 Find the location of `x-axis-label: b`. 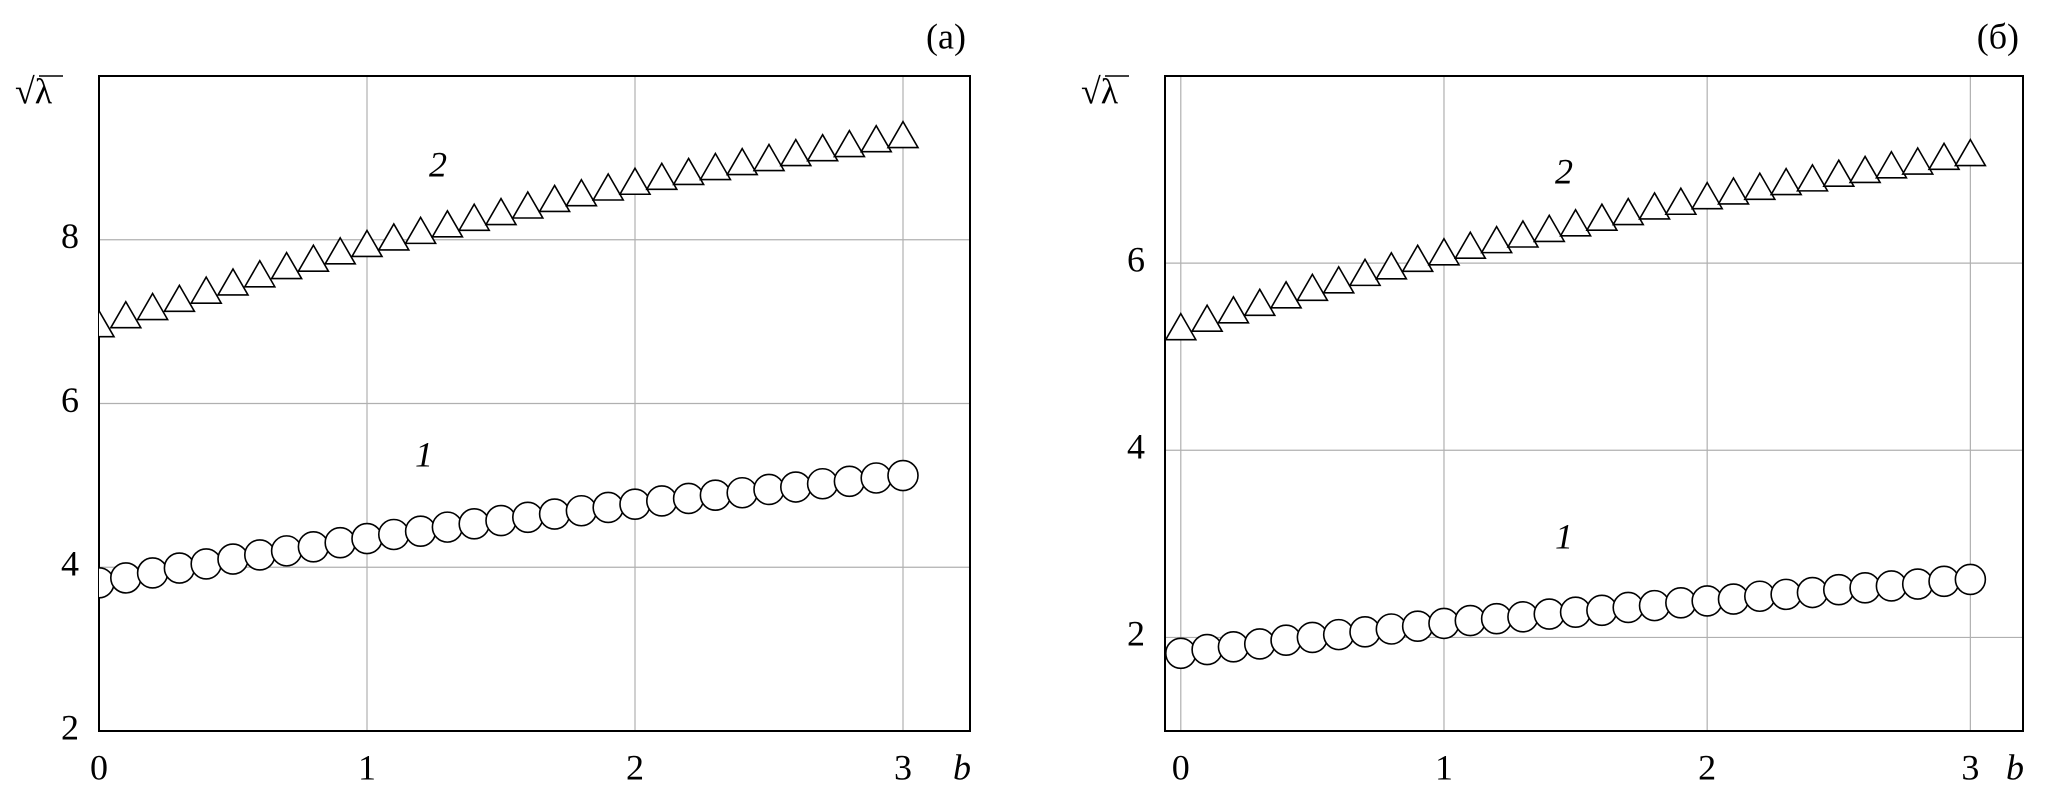

x-axis-label: b is located at coordinates (962, 767).